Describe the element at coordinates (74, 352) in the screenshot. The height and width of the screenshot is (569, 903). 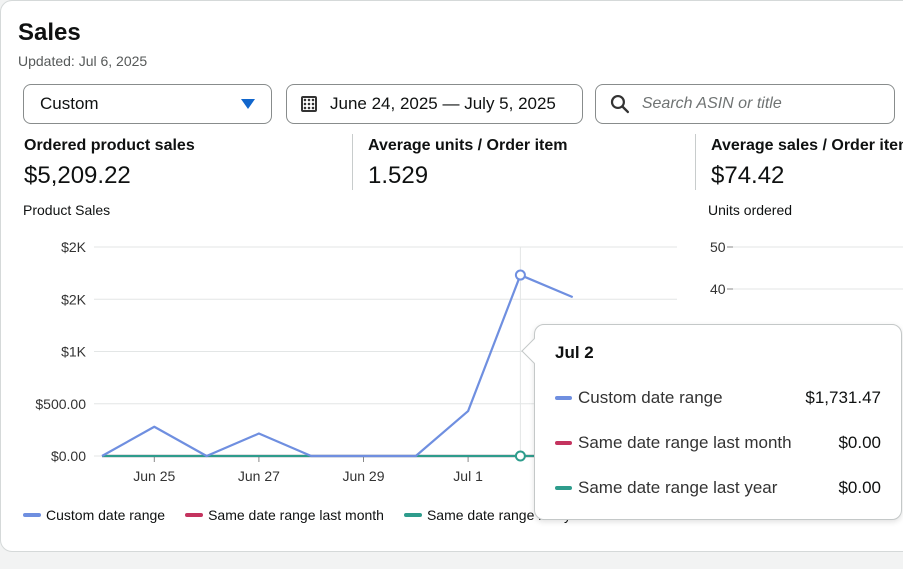
I see `y-tick-label: $1K` at that location.